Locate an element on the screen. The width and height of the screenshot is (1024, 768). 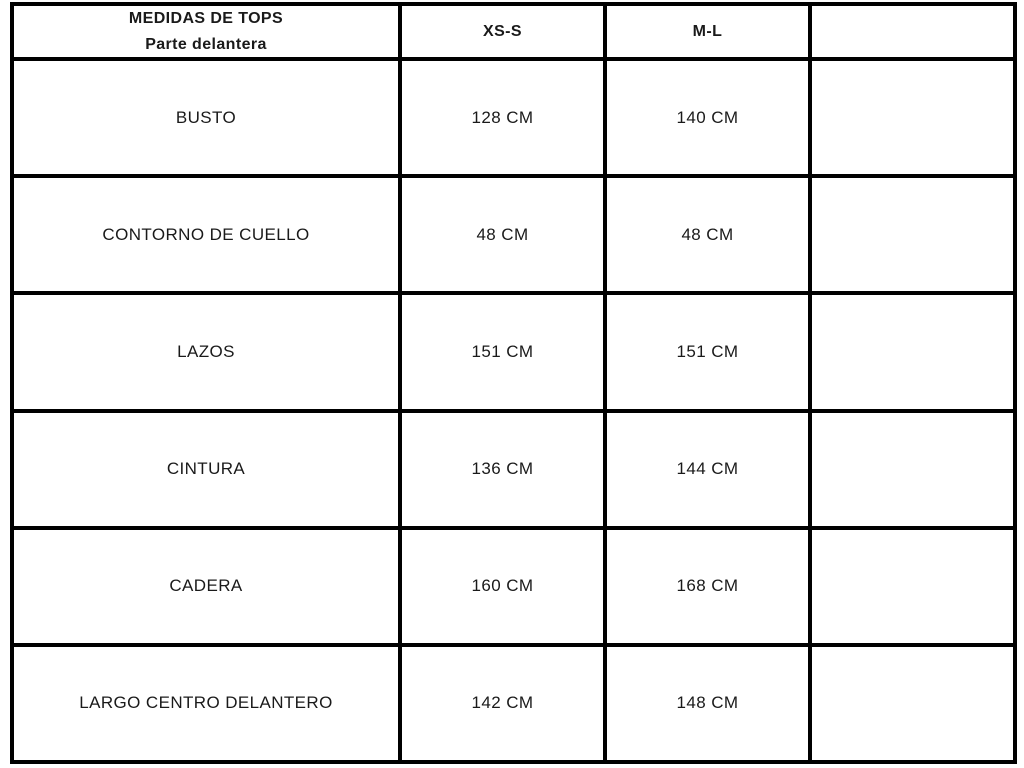
value-cell-xs-s: 160 CM is located at coordinates (502, 586).